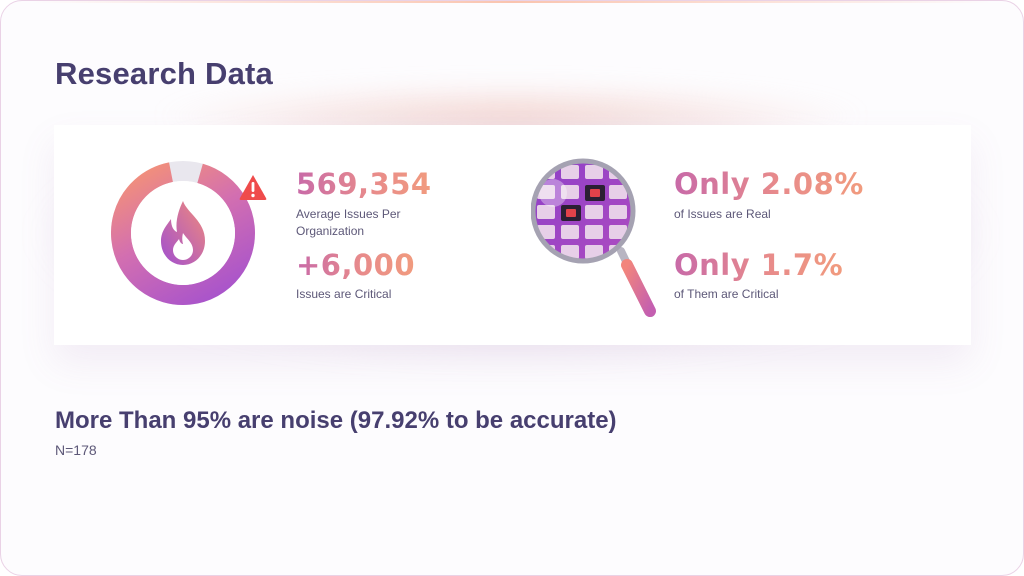 This screenshot has height=576, width=1024. Describe the element at coordinates (183, 233) in the screenshot. I see `fire-gauge-icon` at that location.